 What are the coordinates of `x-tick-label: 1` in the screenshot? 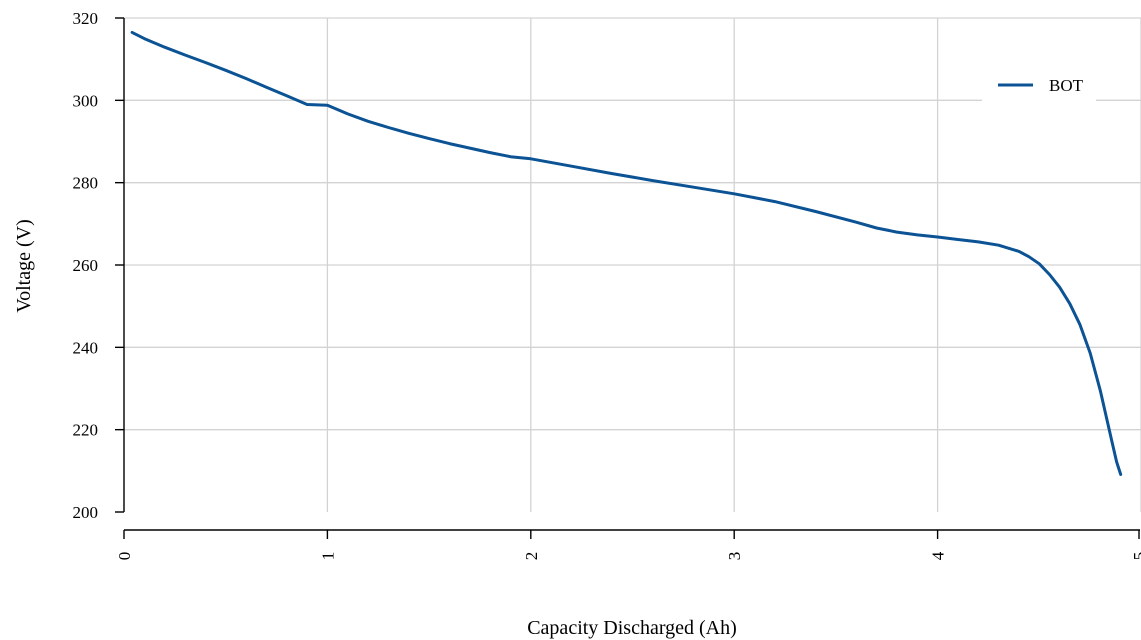 It's located at (327, 556).